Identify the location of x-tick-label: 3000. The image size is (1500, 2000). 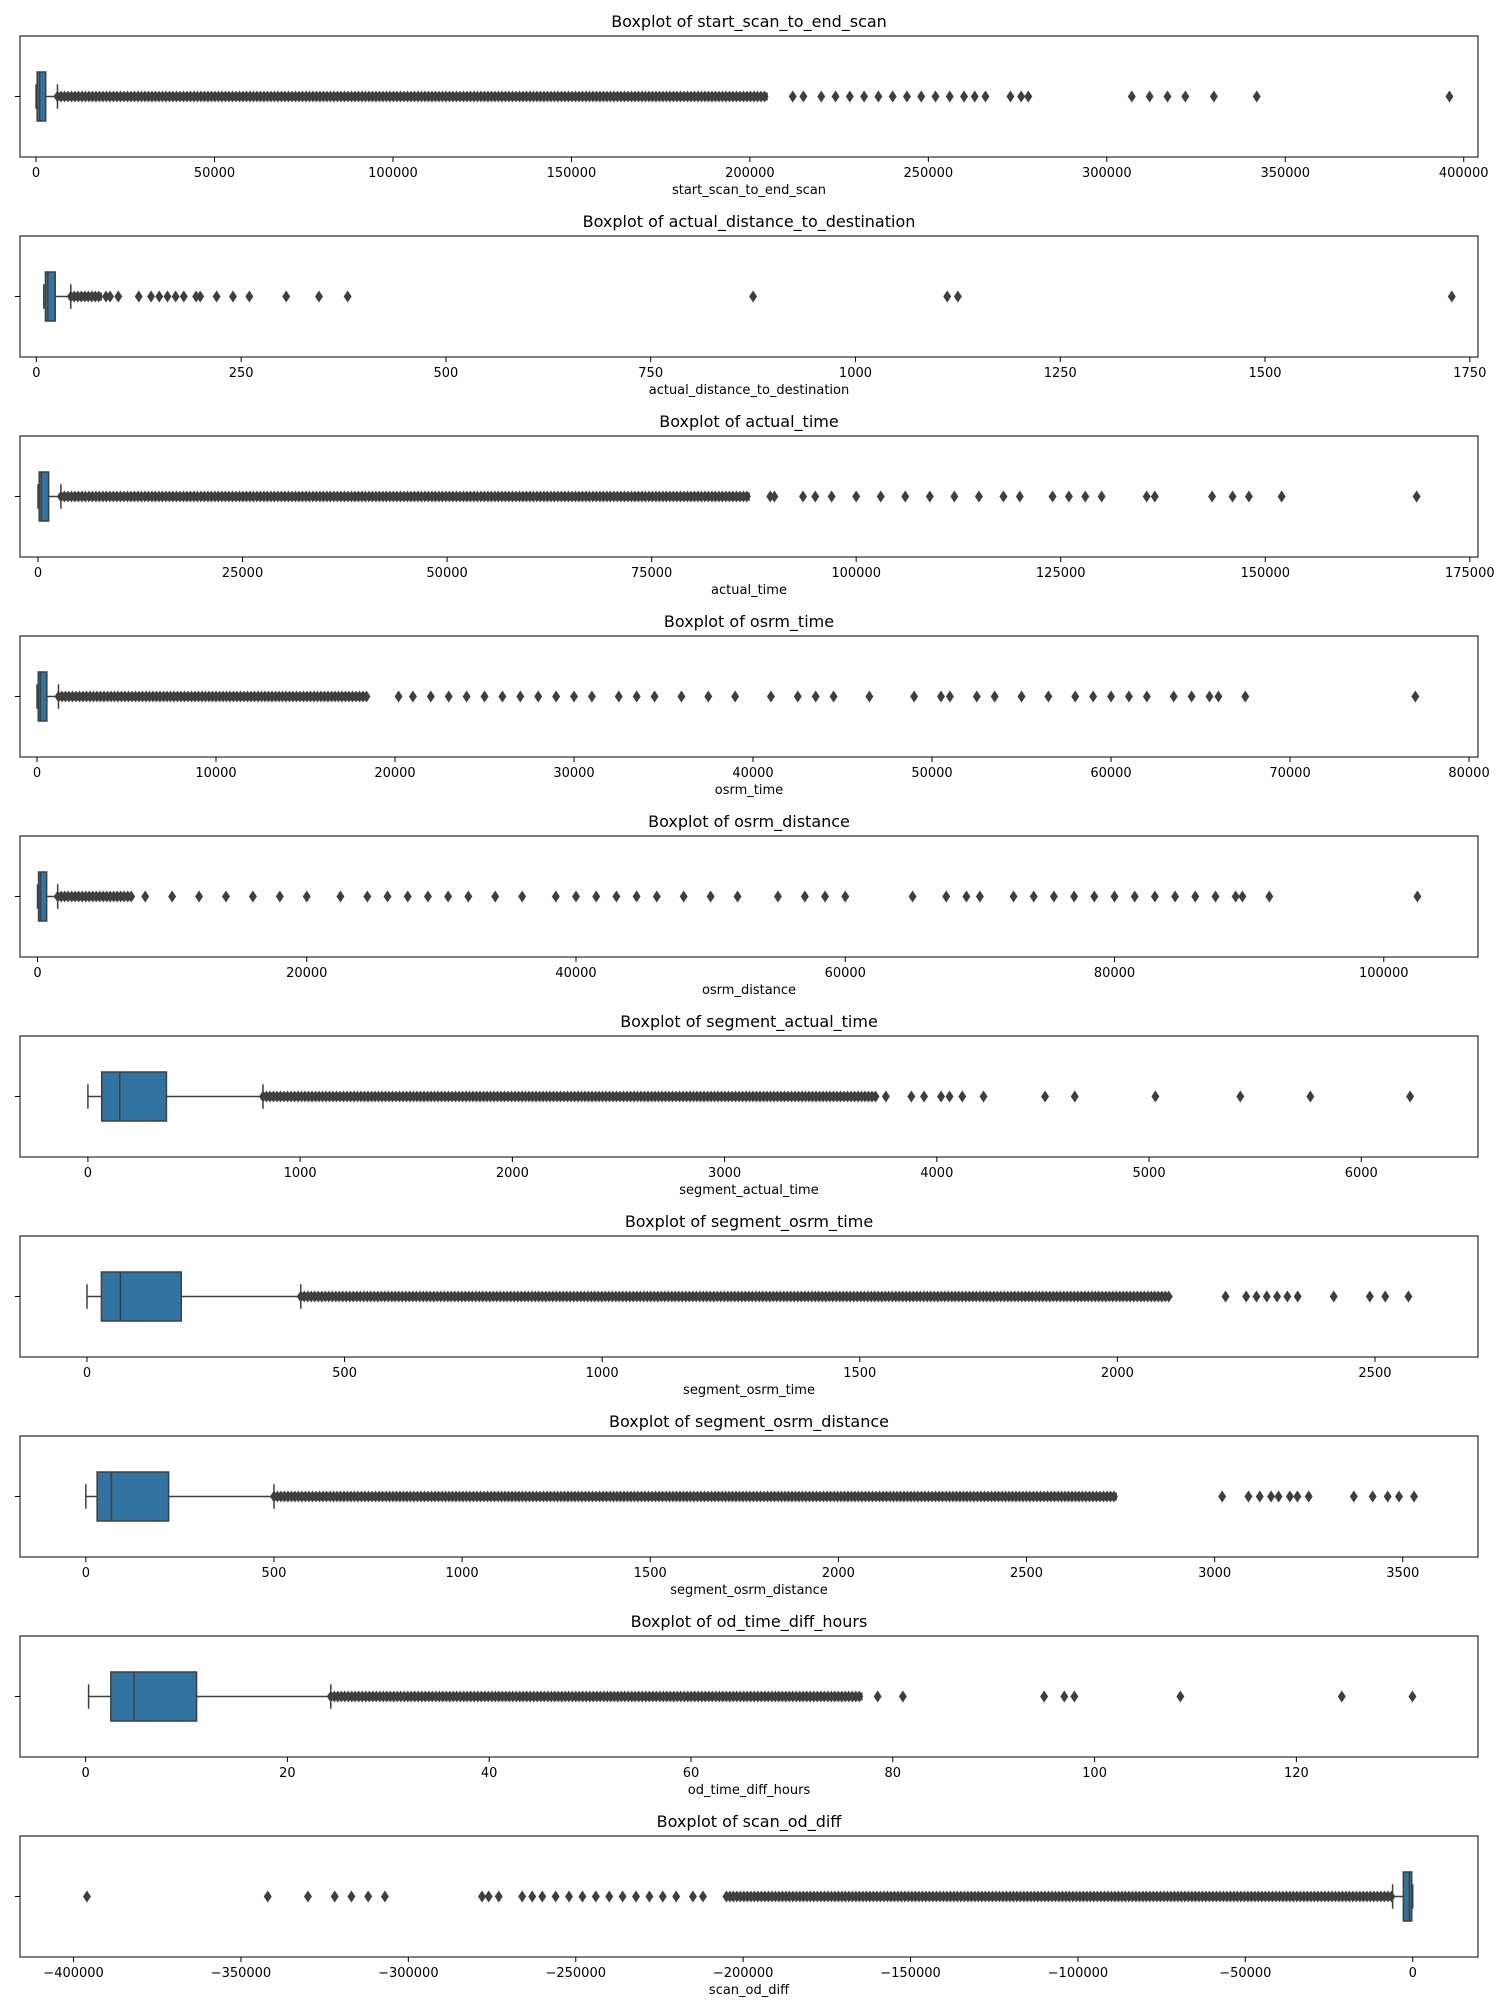
(724, 1173).